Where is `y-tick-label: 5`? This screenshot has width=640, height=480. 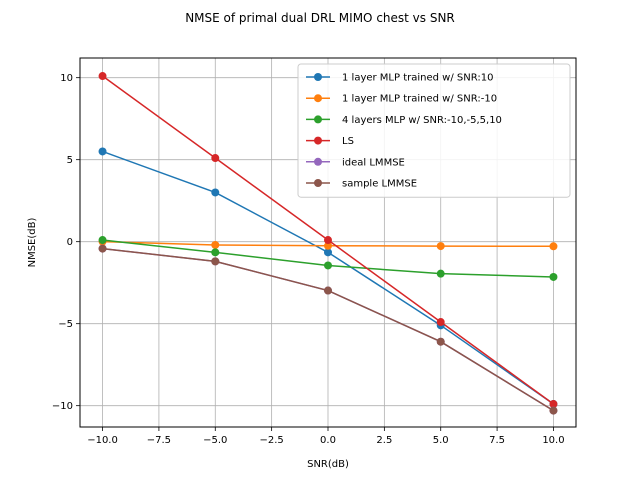 y-tick-label: 5 is located at coordinates (70, 160).